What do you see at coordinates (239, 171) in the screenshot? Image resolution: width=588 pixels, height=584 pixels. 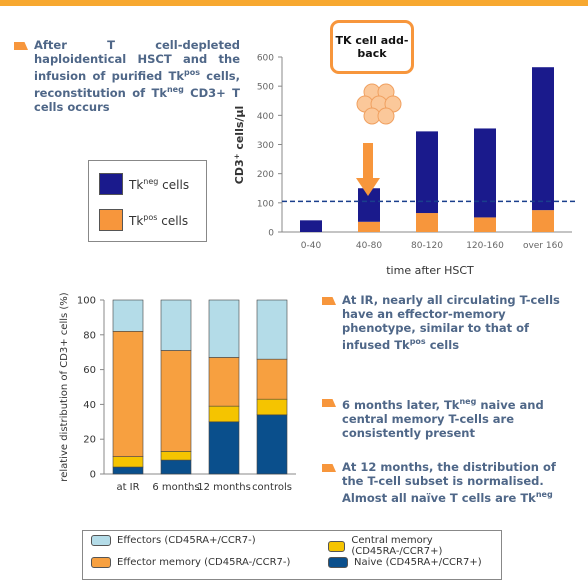 I see `text-run: CD3` at bounding box center [239, 171].